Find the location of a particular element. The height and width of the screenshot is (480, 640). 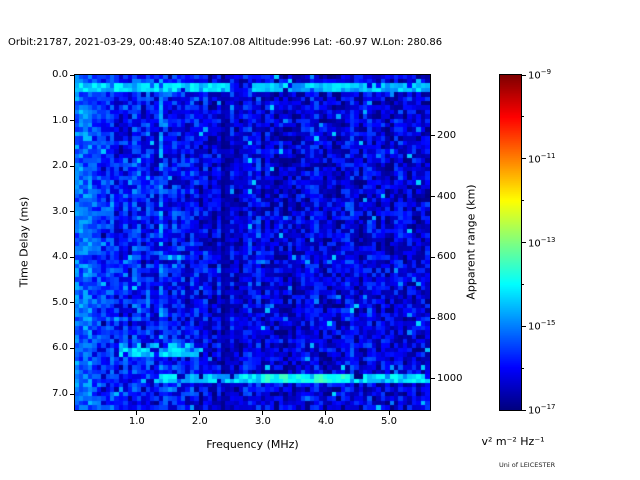

y-axis-right-label: Apparent range (km) is located at coordinates (471, 242).